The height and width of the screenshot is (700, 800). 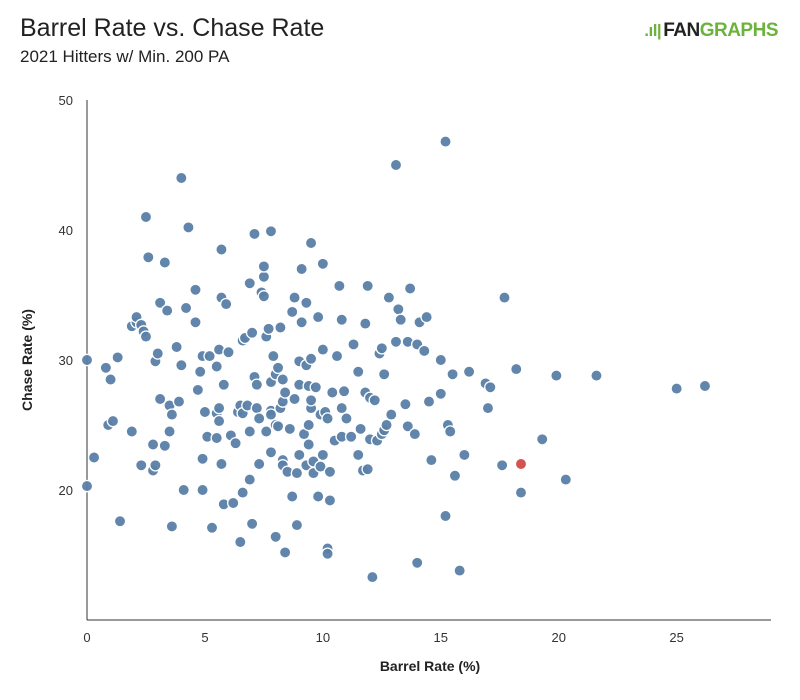 What do you see at coordinates (739, 30) in the screenshot?
I see `logo-text-graphs: GRAPHS` at bounding box center [739, 30].